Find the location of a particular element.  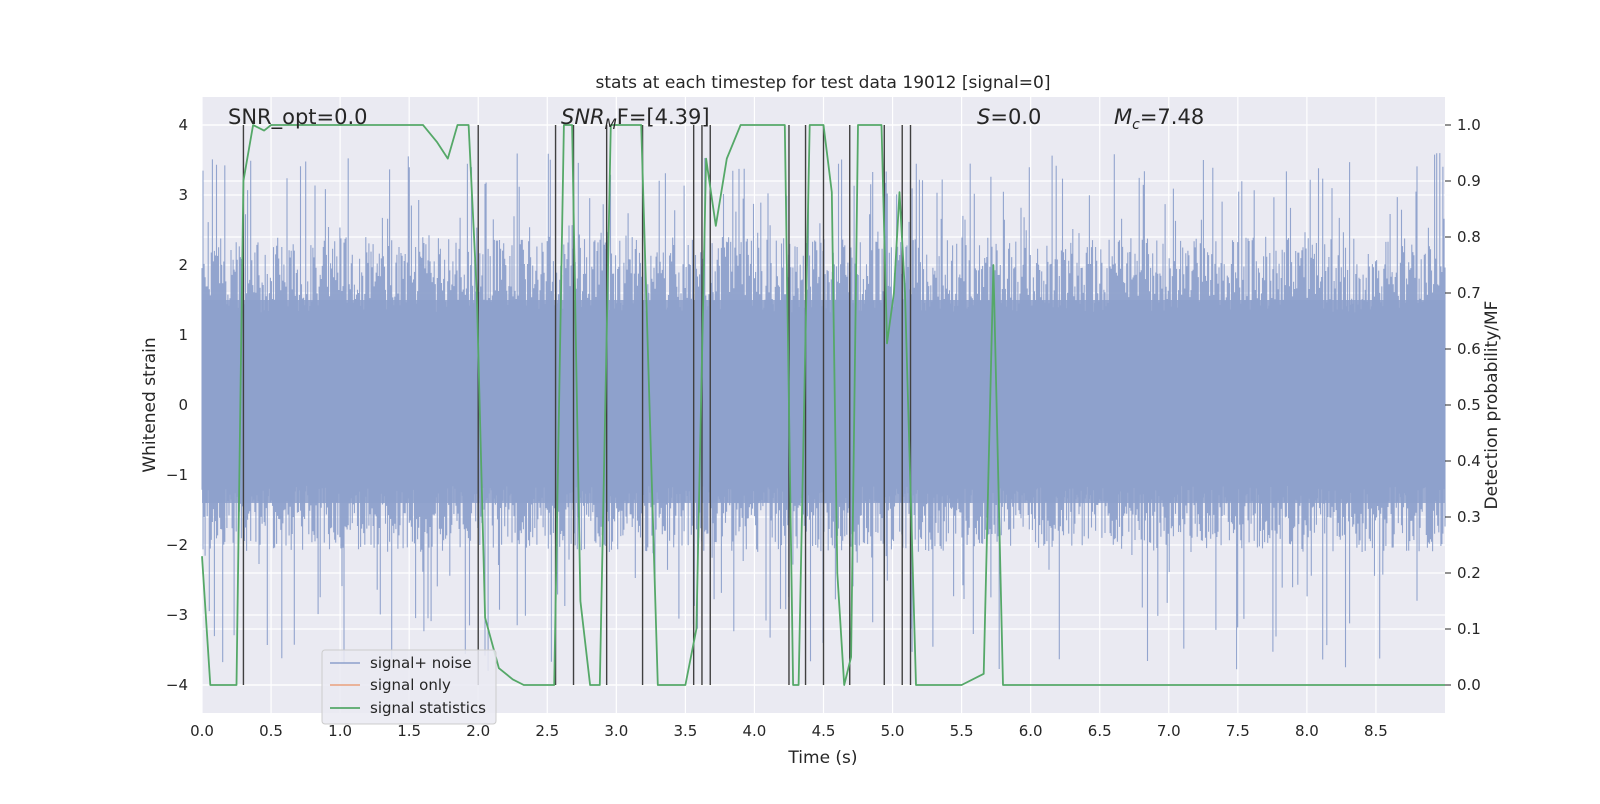

y-right-tick-label: 0.5 is located at coordinates (1469, 405).